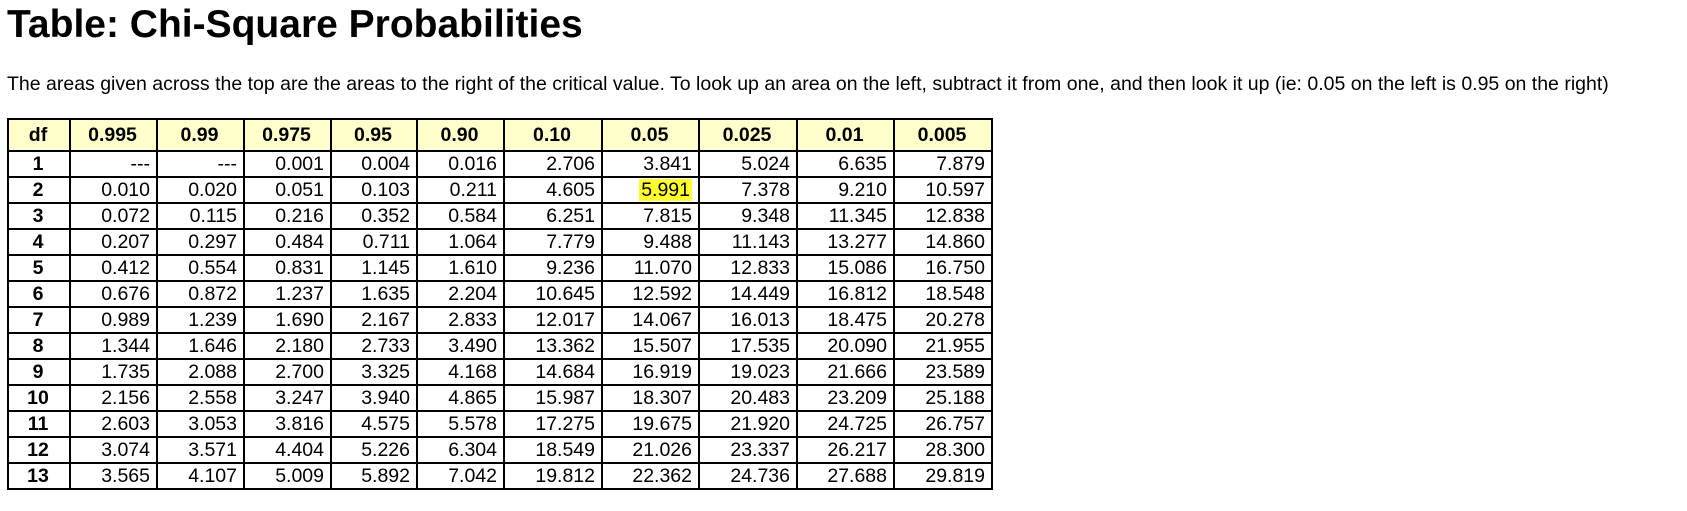  Describe the element at coordinates (200, 294) in the screenshot. I see `critical-value-cell: 0.872` at that location.